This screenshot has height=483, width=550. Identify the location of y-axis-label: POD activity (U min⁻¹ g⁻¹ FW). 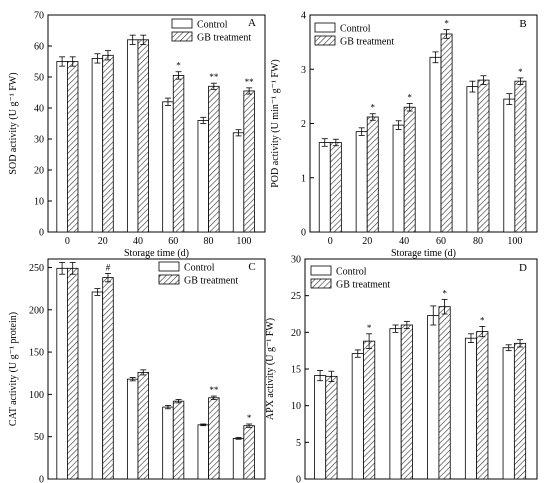
(275, 123).